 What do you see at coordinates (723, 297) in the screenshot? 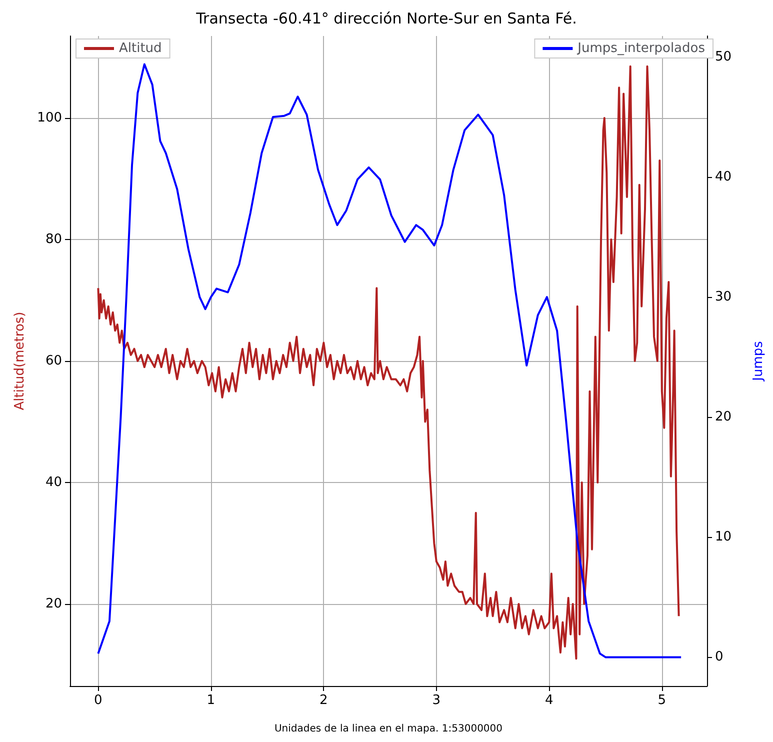
I see `y2-tick-label: 30` at bounding box center [723, 297].